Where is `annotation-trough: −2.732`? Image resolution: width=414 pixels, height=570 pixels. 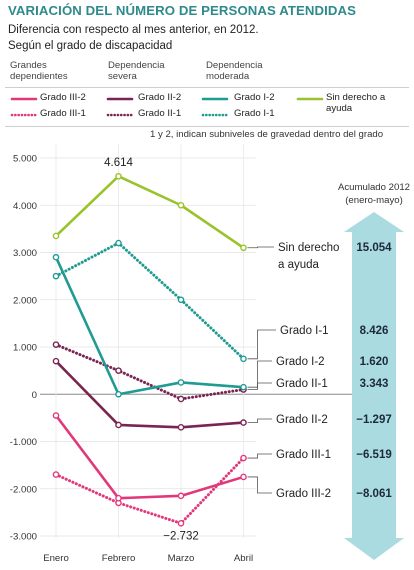 annotation-trough: −2.732 is located at coordinates (181, 536).